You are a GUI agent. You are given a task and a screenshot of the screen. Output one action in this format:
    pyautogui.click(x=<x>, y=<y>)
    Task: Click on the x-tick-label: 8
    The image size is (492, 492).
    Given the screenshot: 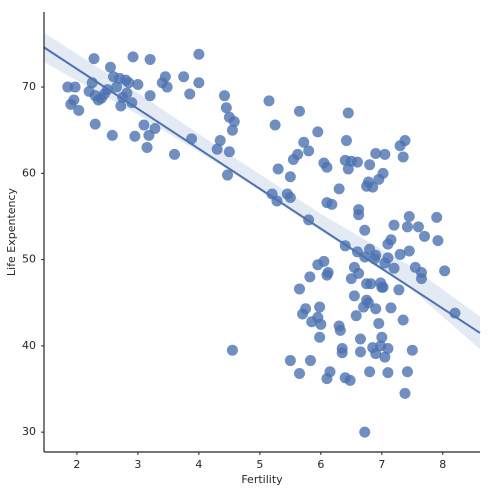 What is the action you would take?
    pyautogui.click(x=442, y=464)
    